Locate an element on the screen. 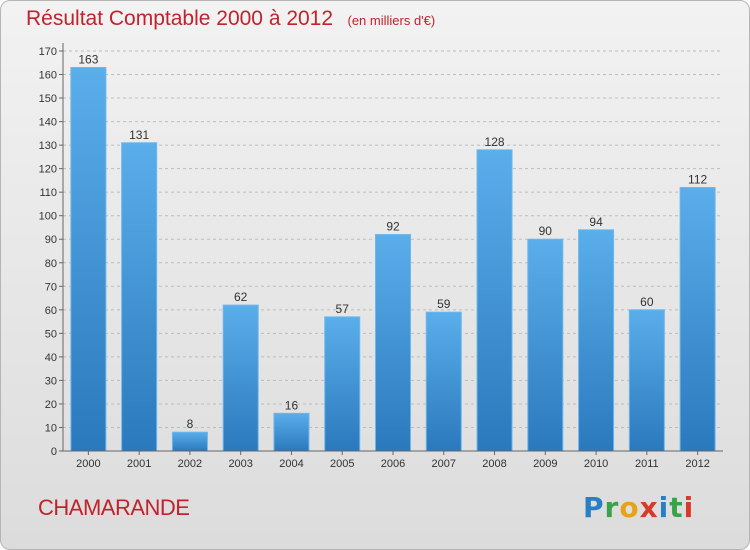 The width and height of the screenshot is (750, 550). y-tick-label: 40 is located at coordinates (51, 358).